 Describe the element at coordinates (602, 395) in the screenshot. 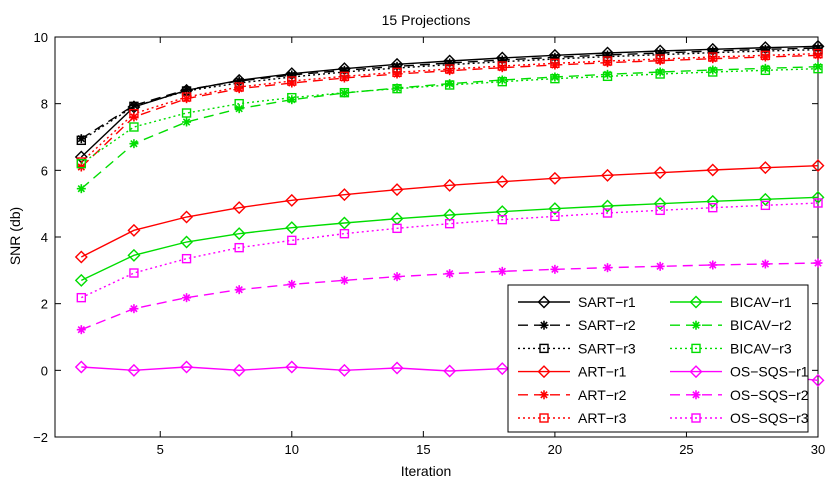

I see `legend-label: ART−r2` at that location.